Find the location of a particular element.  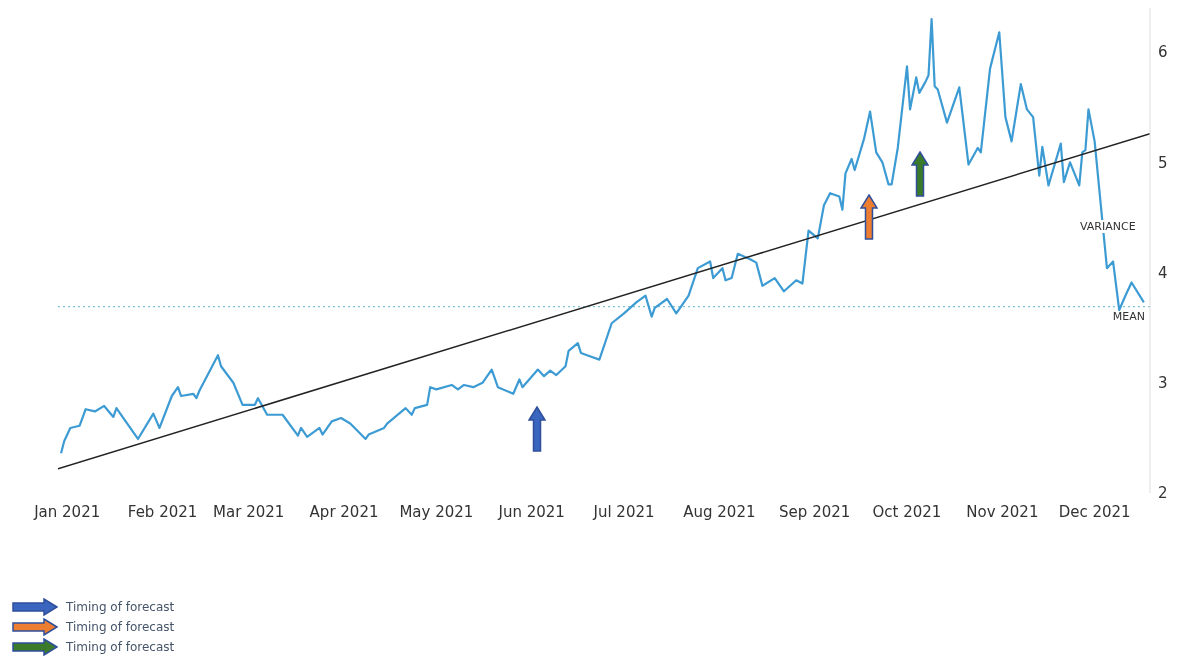

x-tick-label: Nov 2021 is located at coordinates (1002, 512).